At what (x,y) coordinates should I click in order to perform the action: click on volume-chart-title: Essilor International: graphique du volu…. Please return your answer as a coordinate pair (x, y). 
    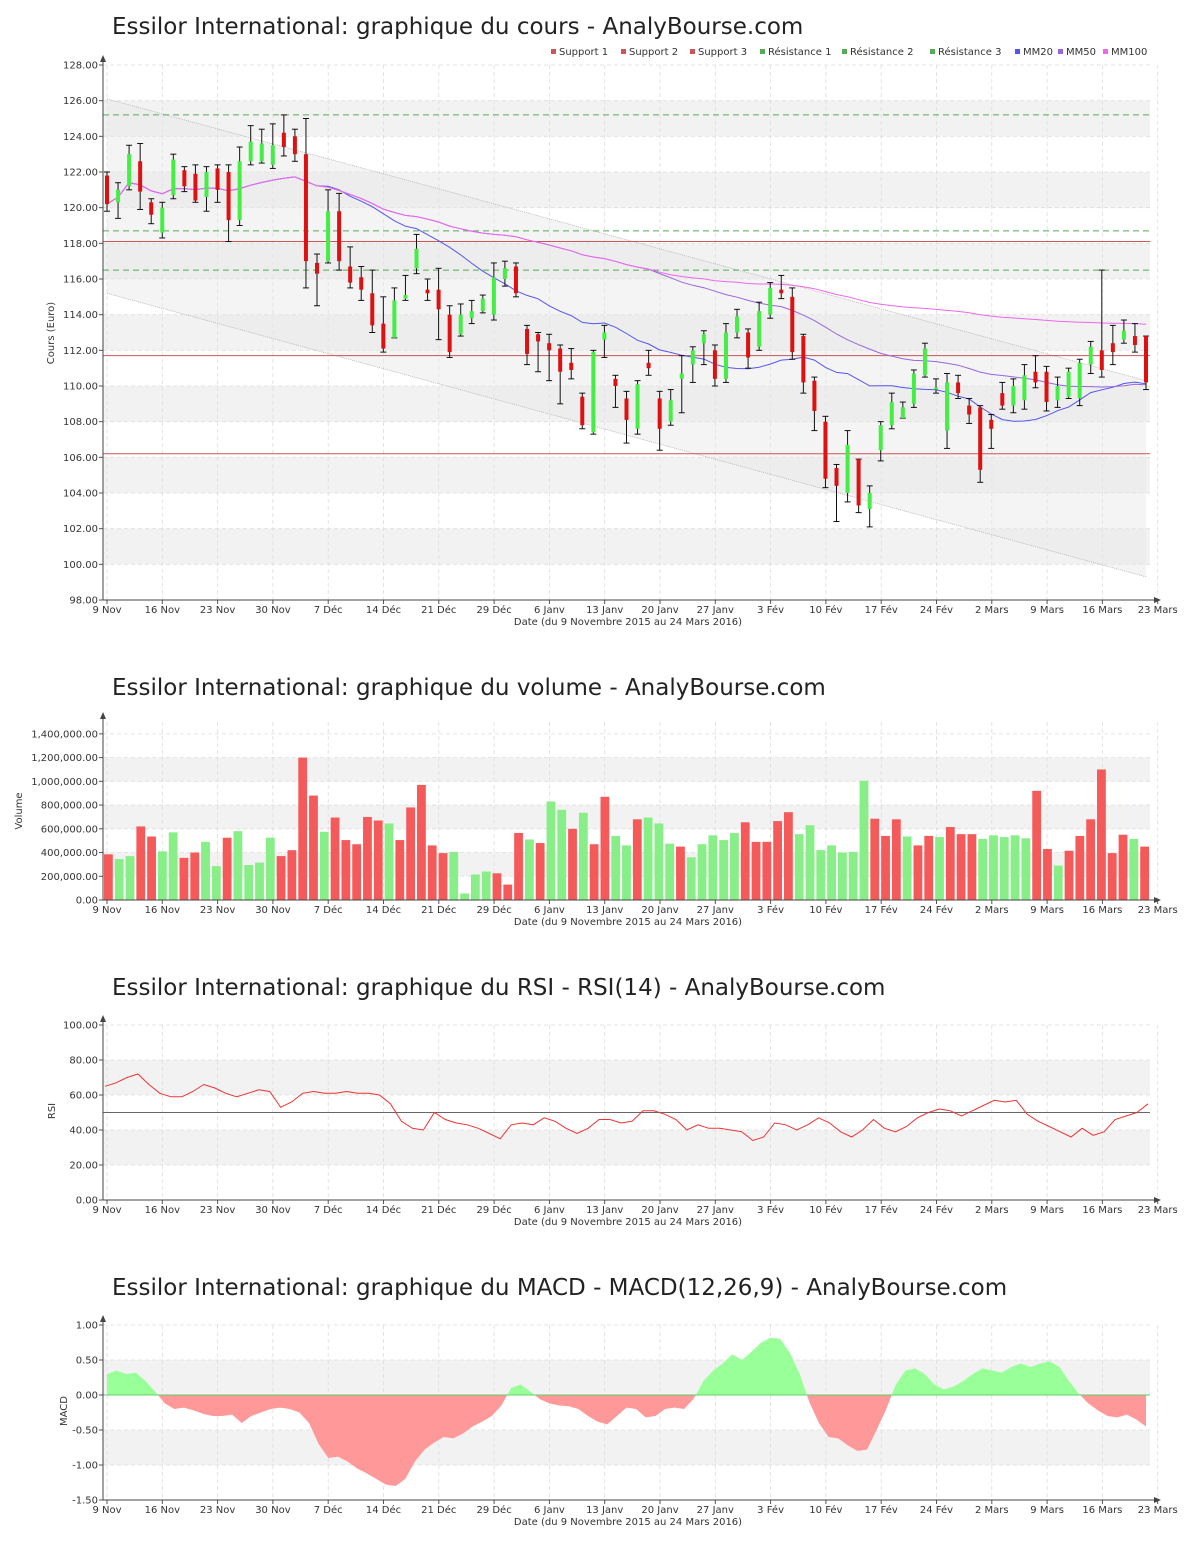
    Looking at the image, I should click on (469, 688).